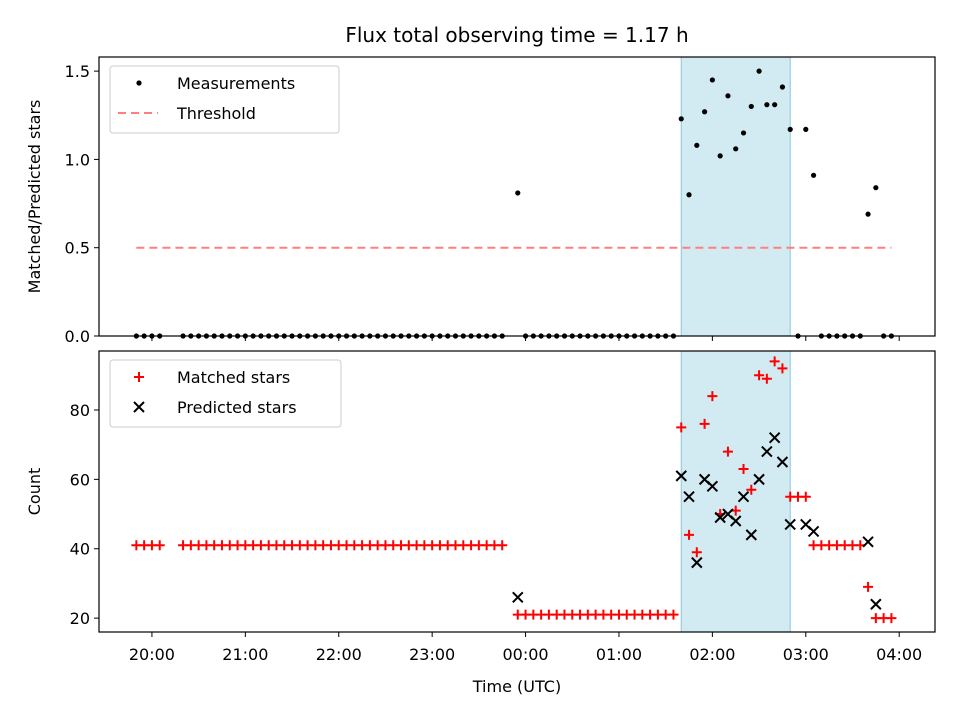 Image resolution: width=960 pixels, height=720 pixels. Describe the element at coordinates (80, 479) in the screenshot. I see `y-tick-label: 60` at that location.